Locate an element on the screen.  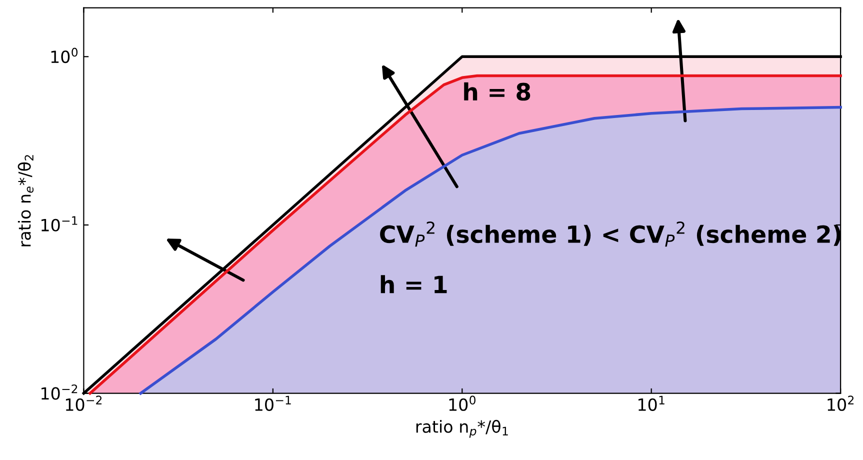
x-tick-label: 10$^{−1}$ is located at coordinates (273, 403).